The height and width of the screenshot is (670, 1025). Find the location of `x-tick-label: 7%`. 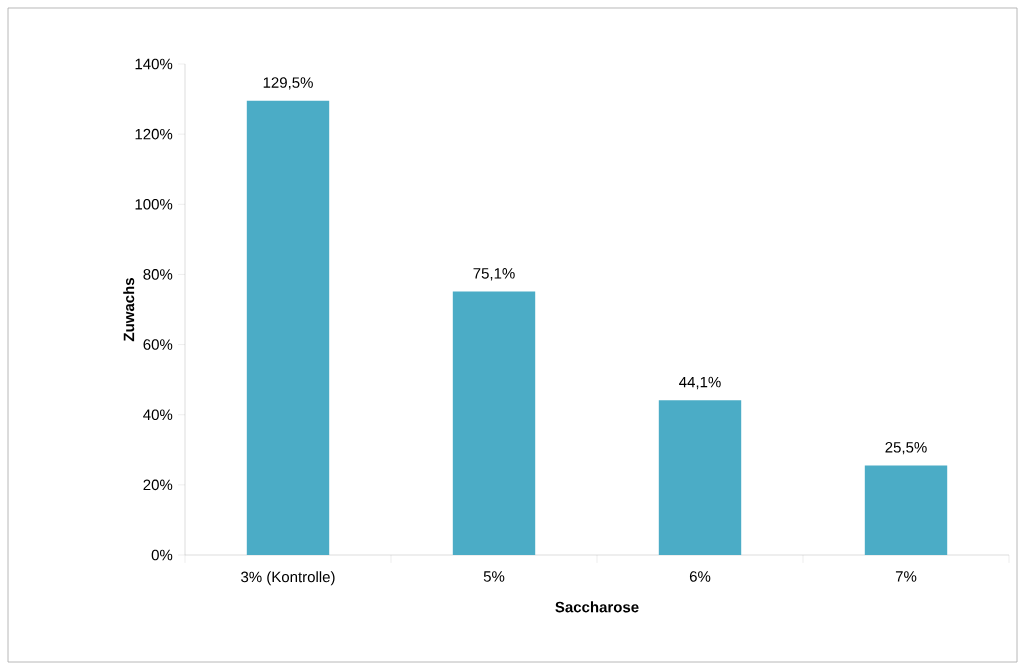

x-tick-label: 7% is located at coordinates (906, 576).